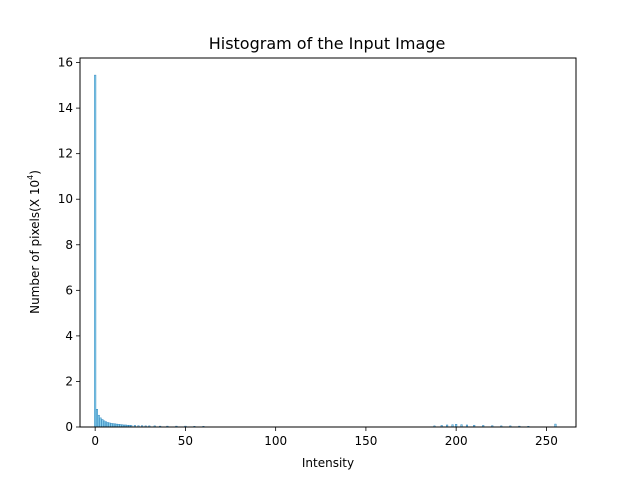  What do you see at coordinates (328, 463) in the screenshot?
I see `x-axis-label: Intensity` at bounding box center [328, 463].